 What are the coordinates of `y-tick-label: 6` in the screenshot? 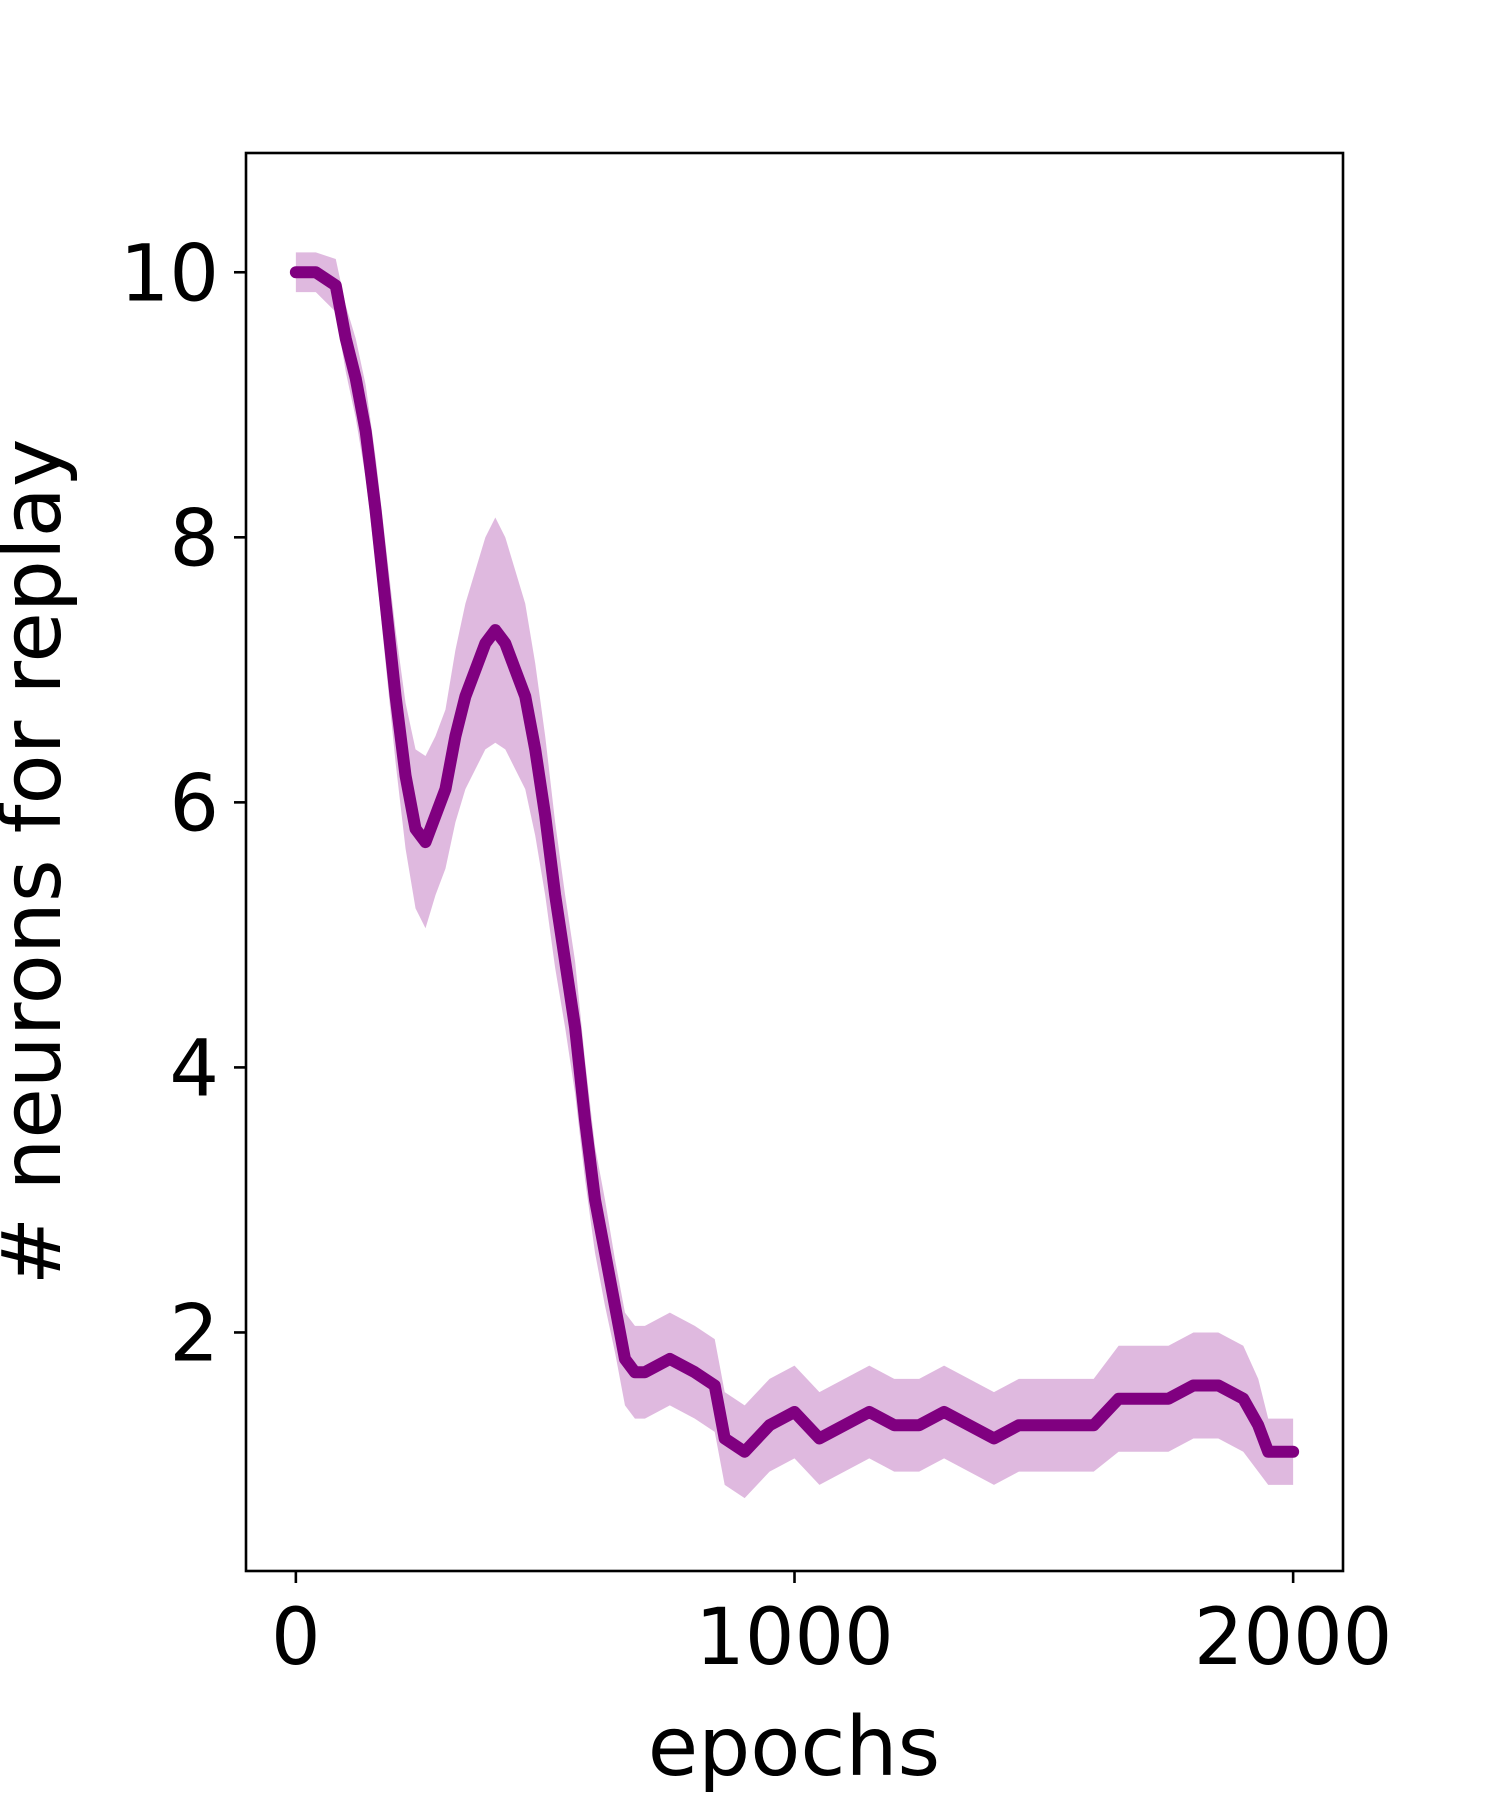 It's located at (194, 804).